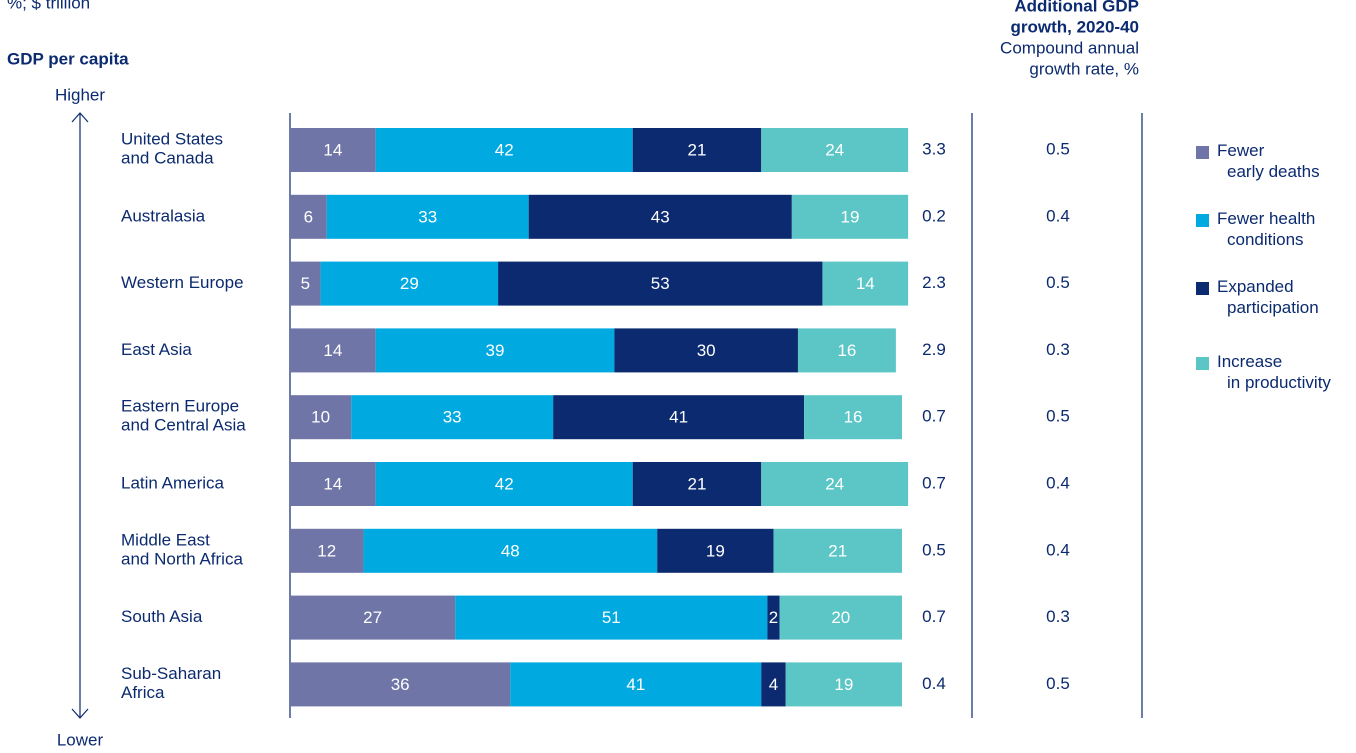 The width and height of the screenshot is (1356, 753). What do you see at coordinates (1069, 59) in the screenshot?
I see `column-subtitle: Compound annual growth rate, %` at bounding box center [1069, 59].